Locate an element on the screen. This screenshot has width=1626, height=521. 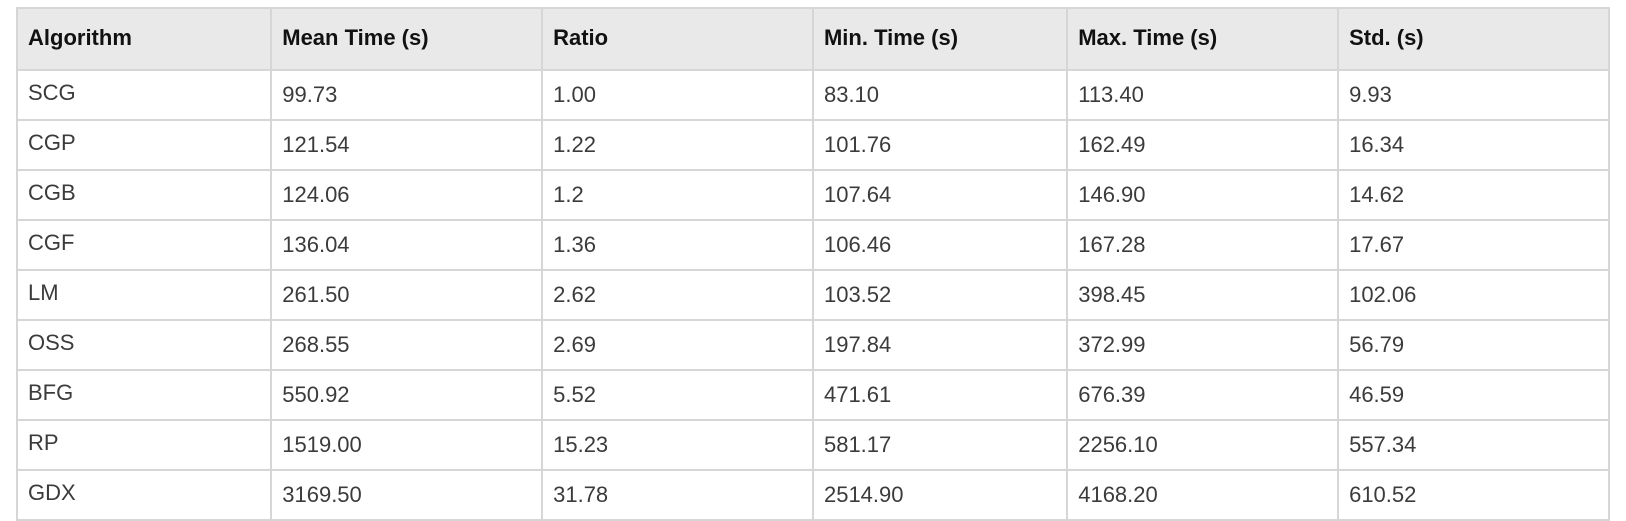
cell-min-time: 101.76 is located at coordinates (940, 145).